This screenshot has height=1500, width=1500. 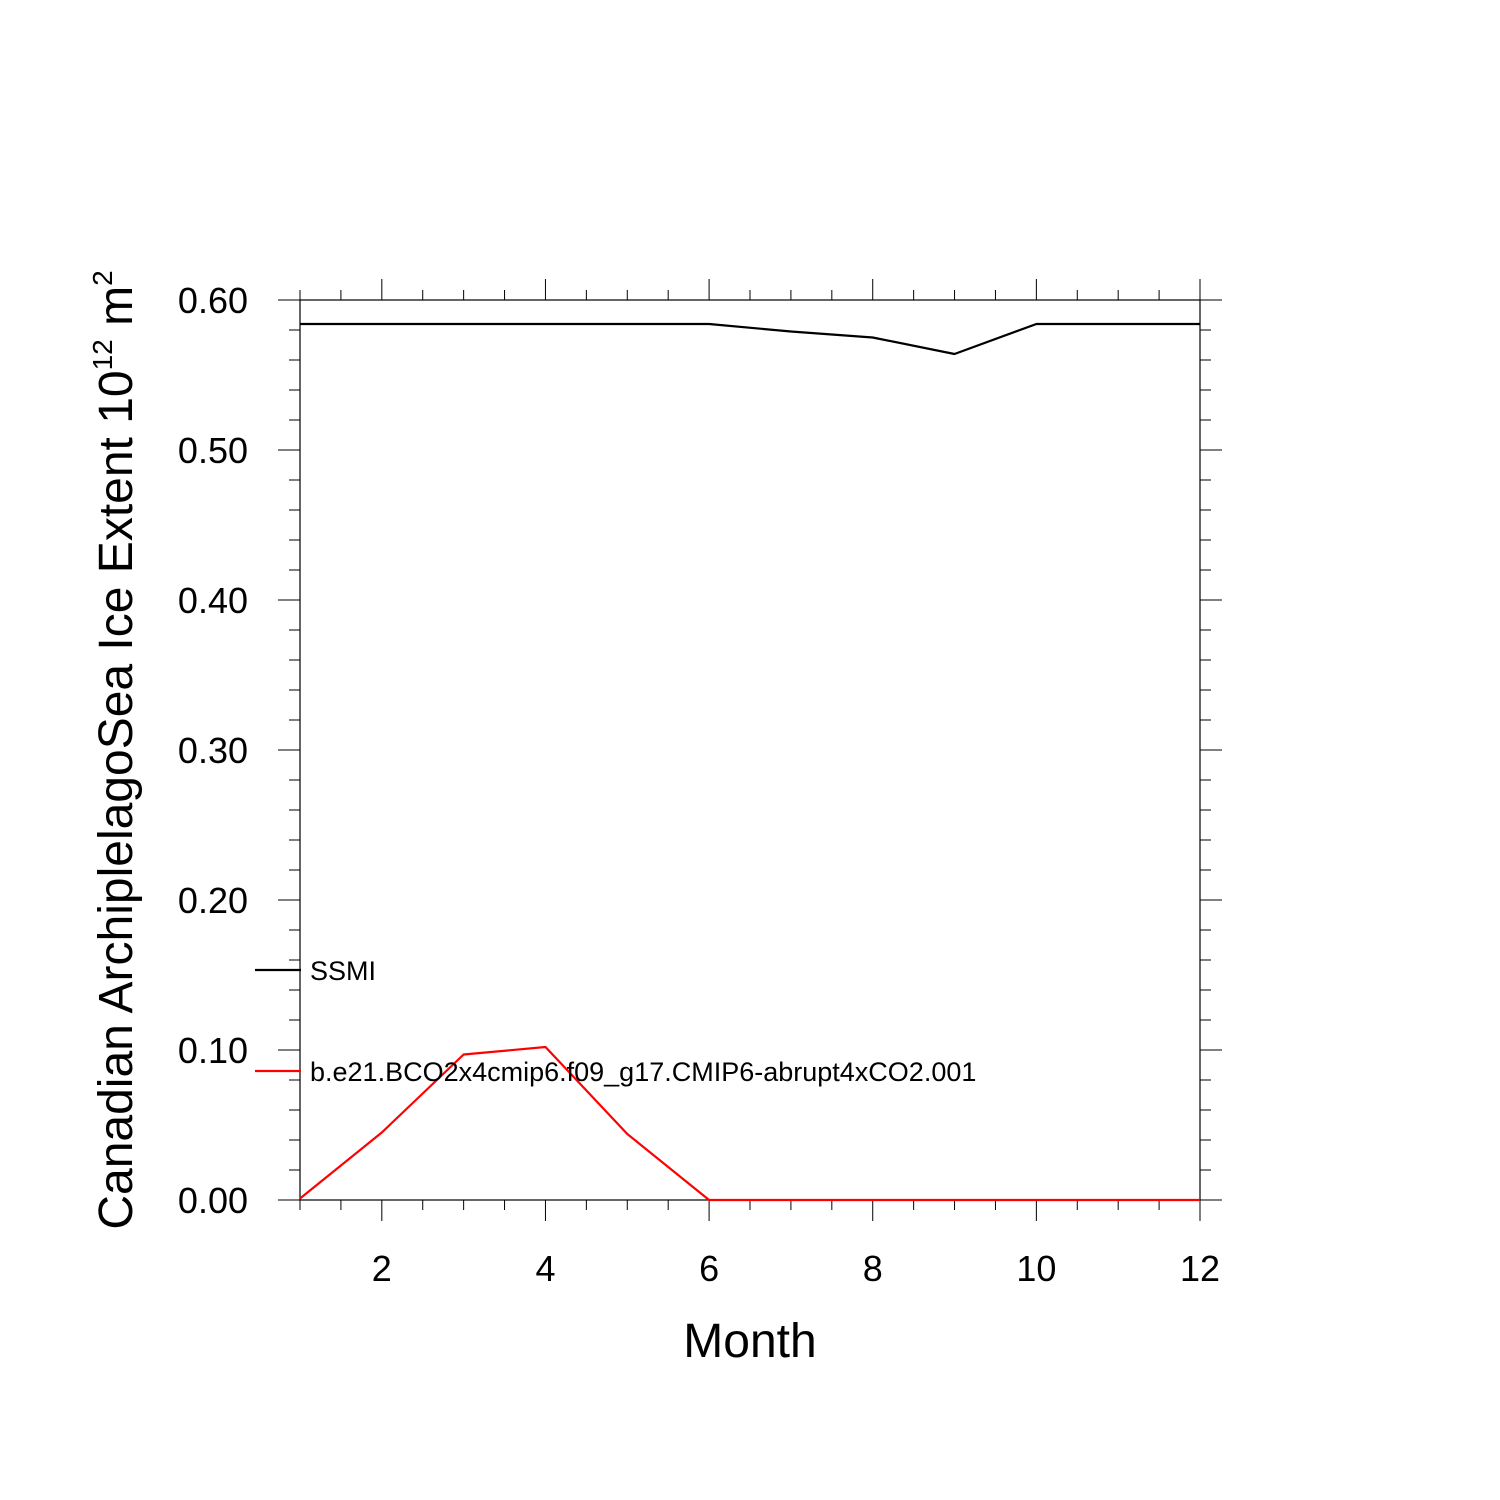 What do you see at coordinates (213, 300) in the screenshot?
I see `y-tick-label: 0.60` at bounding box center [213, 300].